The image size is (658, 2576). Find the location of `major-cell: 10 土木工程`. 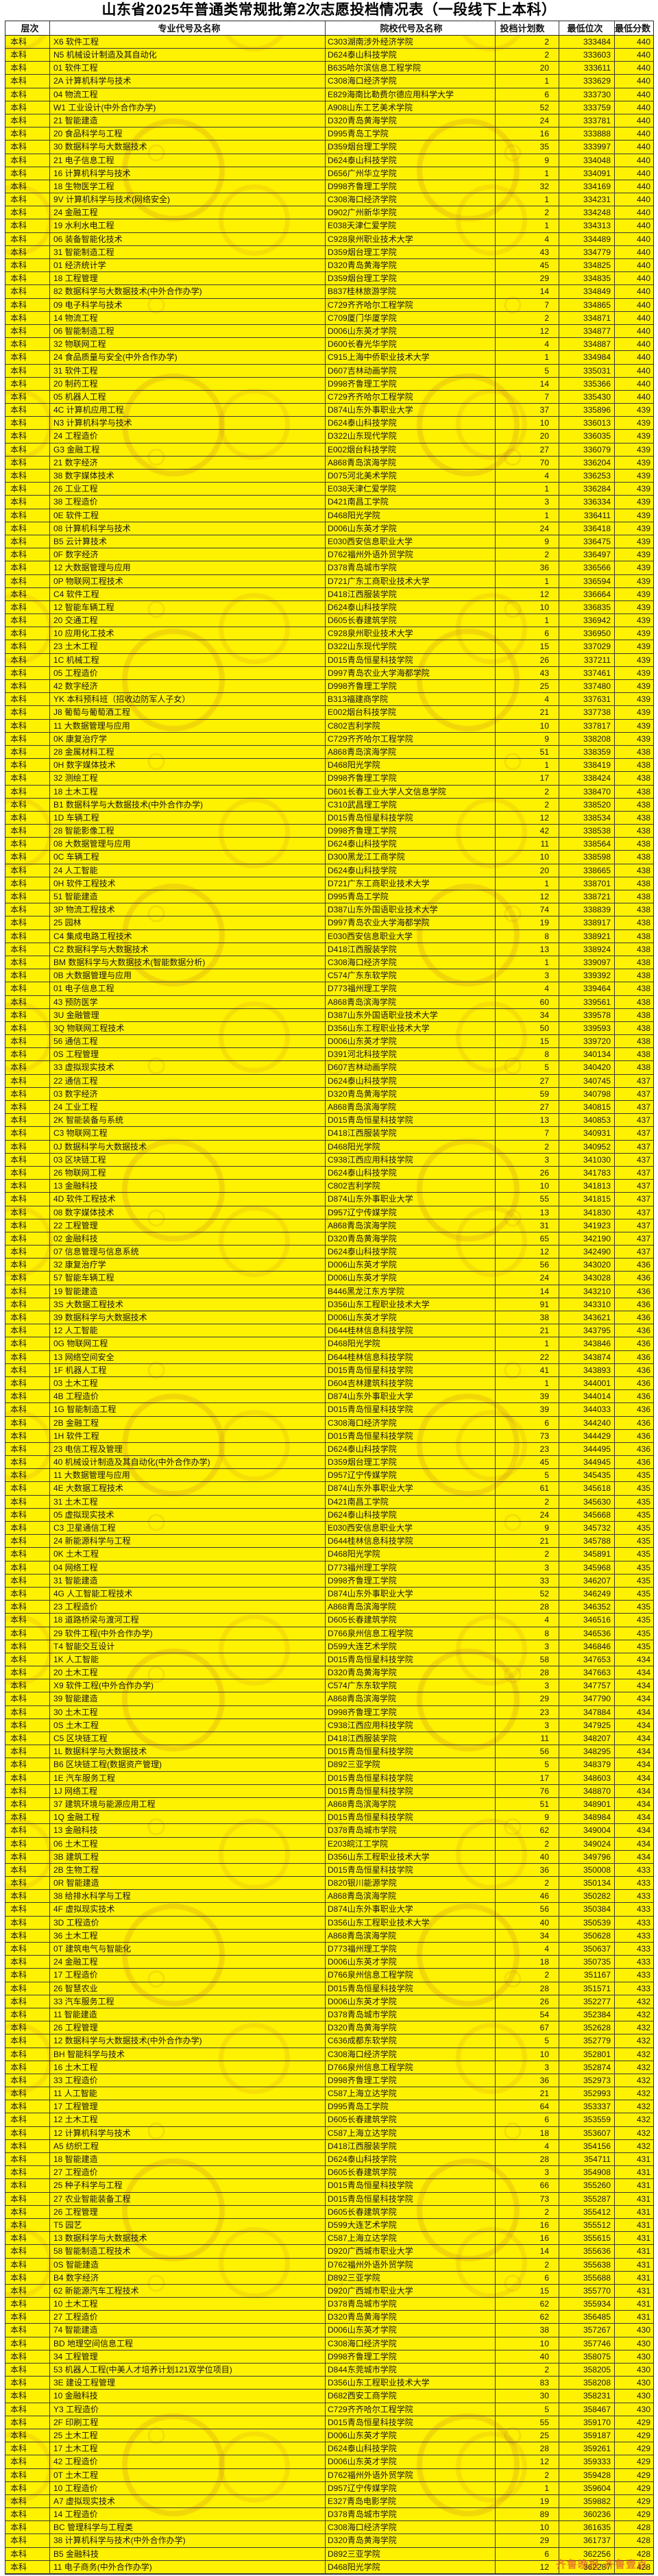

major-cell: 10 土木工程 is located at coordinates (188, 2304).